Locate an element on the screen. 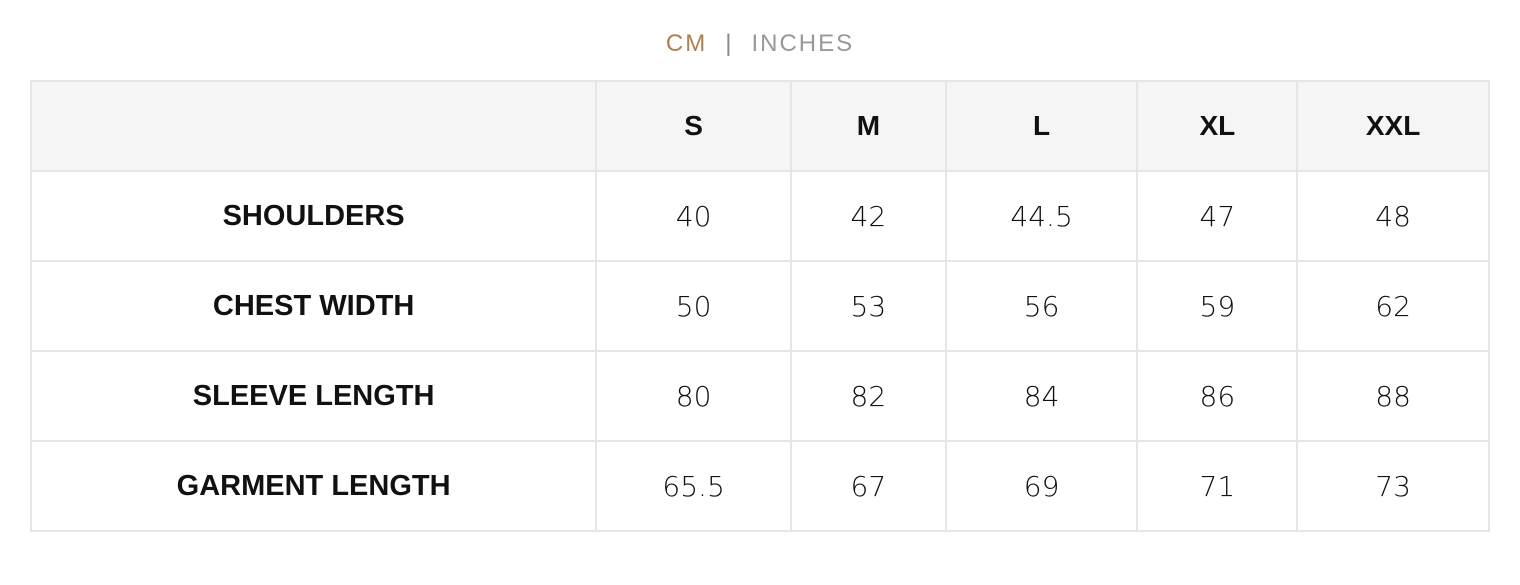 This screenshot has width=1520, height=585. cell-value: 48 is located at coordinates (1393, 216).